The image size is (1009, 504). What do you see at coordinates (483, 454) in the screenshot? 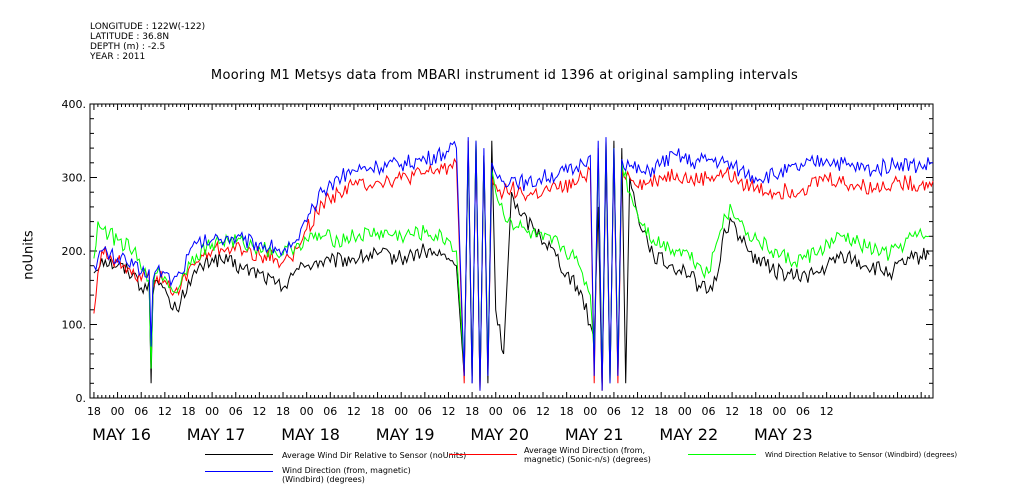
I see `legend-swatch-sonic` at bounding box center [483, 454].